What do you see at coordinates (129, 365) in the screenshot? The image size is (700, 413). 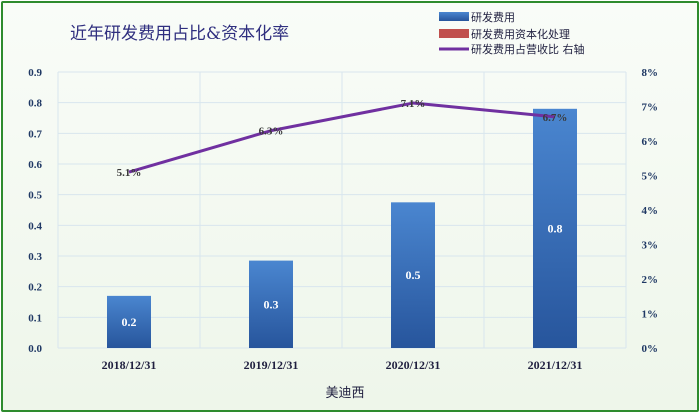 I see `x-tick-label: 2018/12/31` at bounding box center [129, 365].